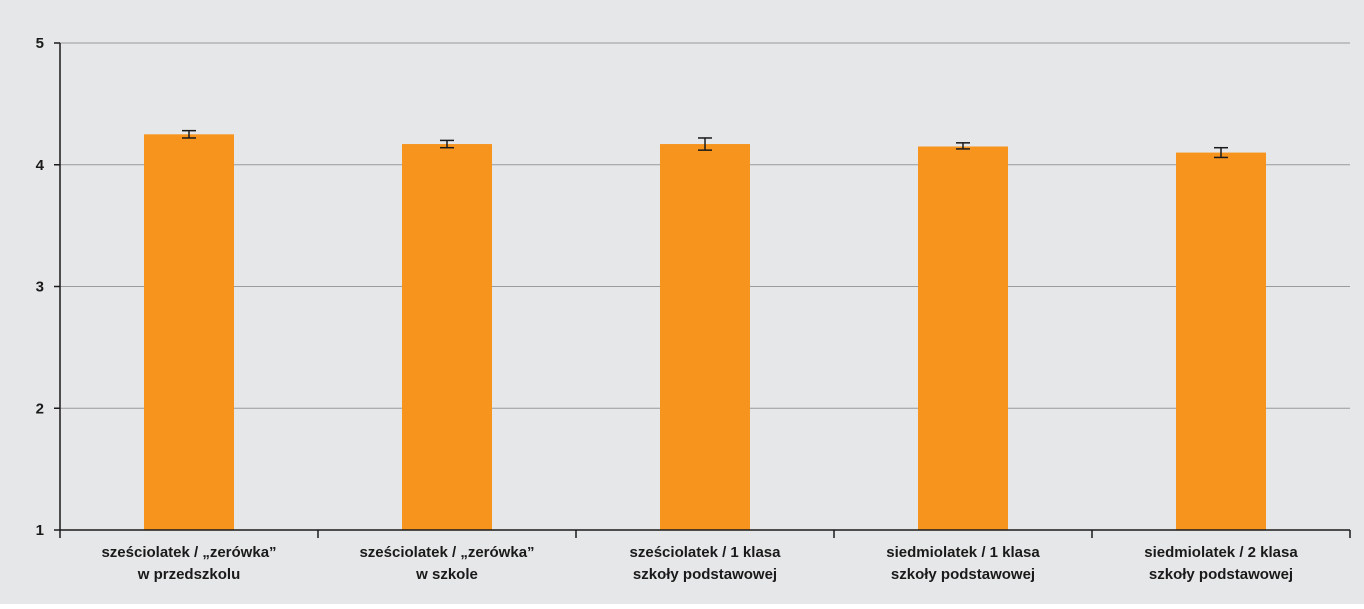 This screenshot has height=609, width=1364. Describe the element at coordinates (706, 563) in the screenshot. I see `x-category-label-2: sześciolatek / 1 klasa szkoły podstawowej` at that location.